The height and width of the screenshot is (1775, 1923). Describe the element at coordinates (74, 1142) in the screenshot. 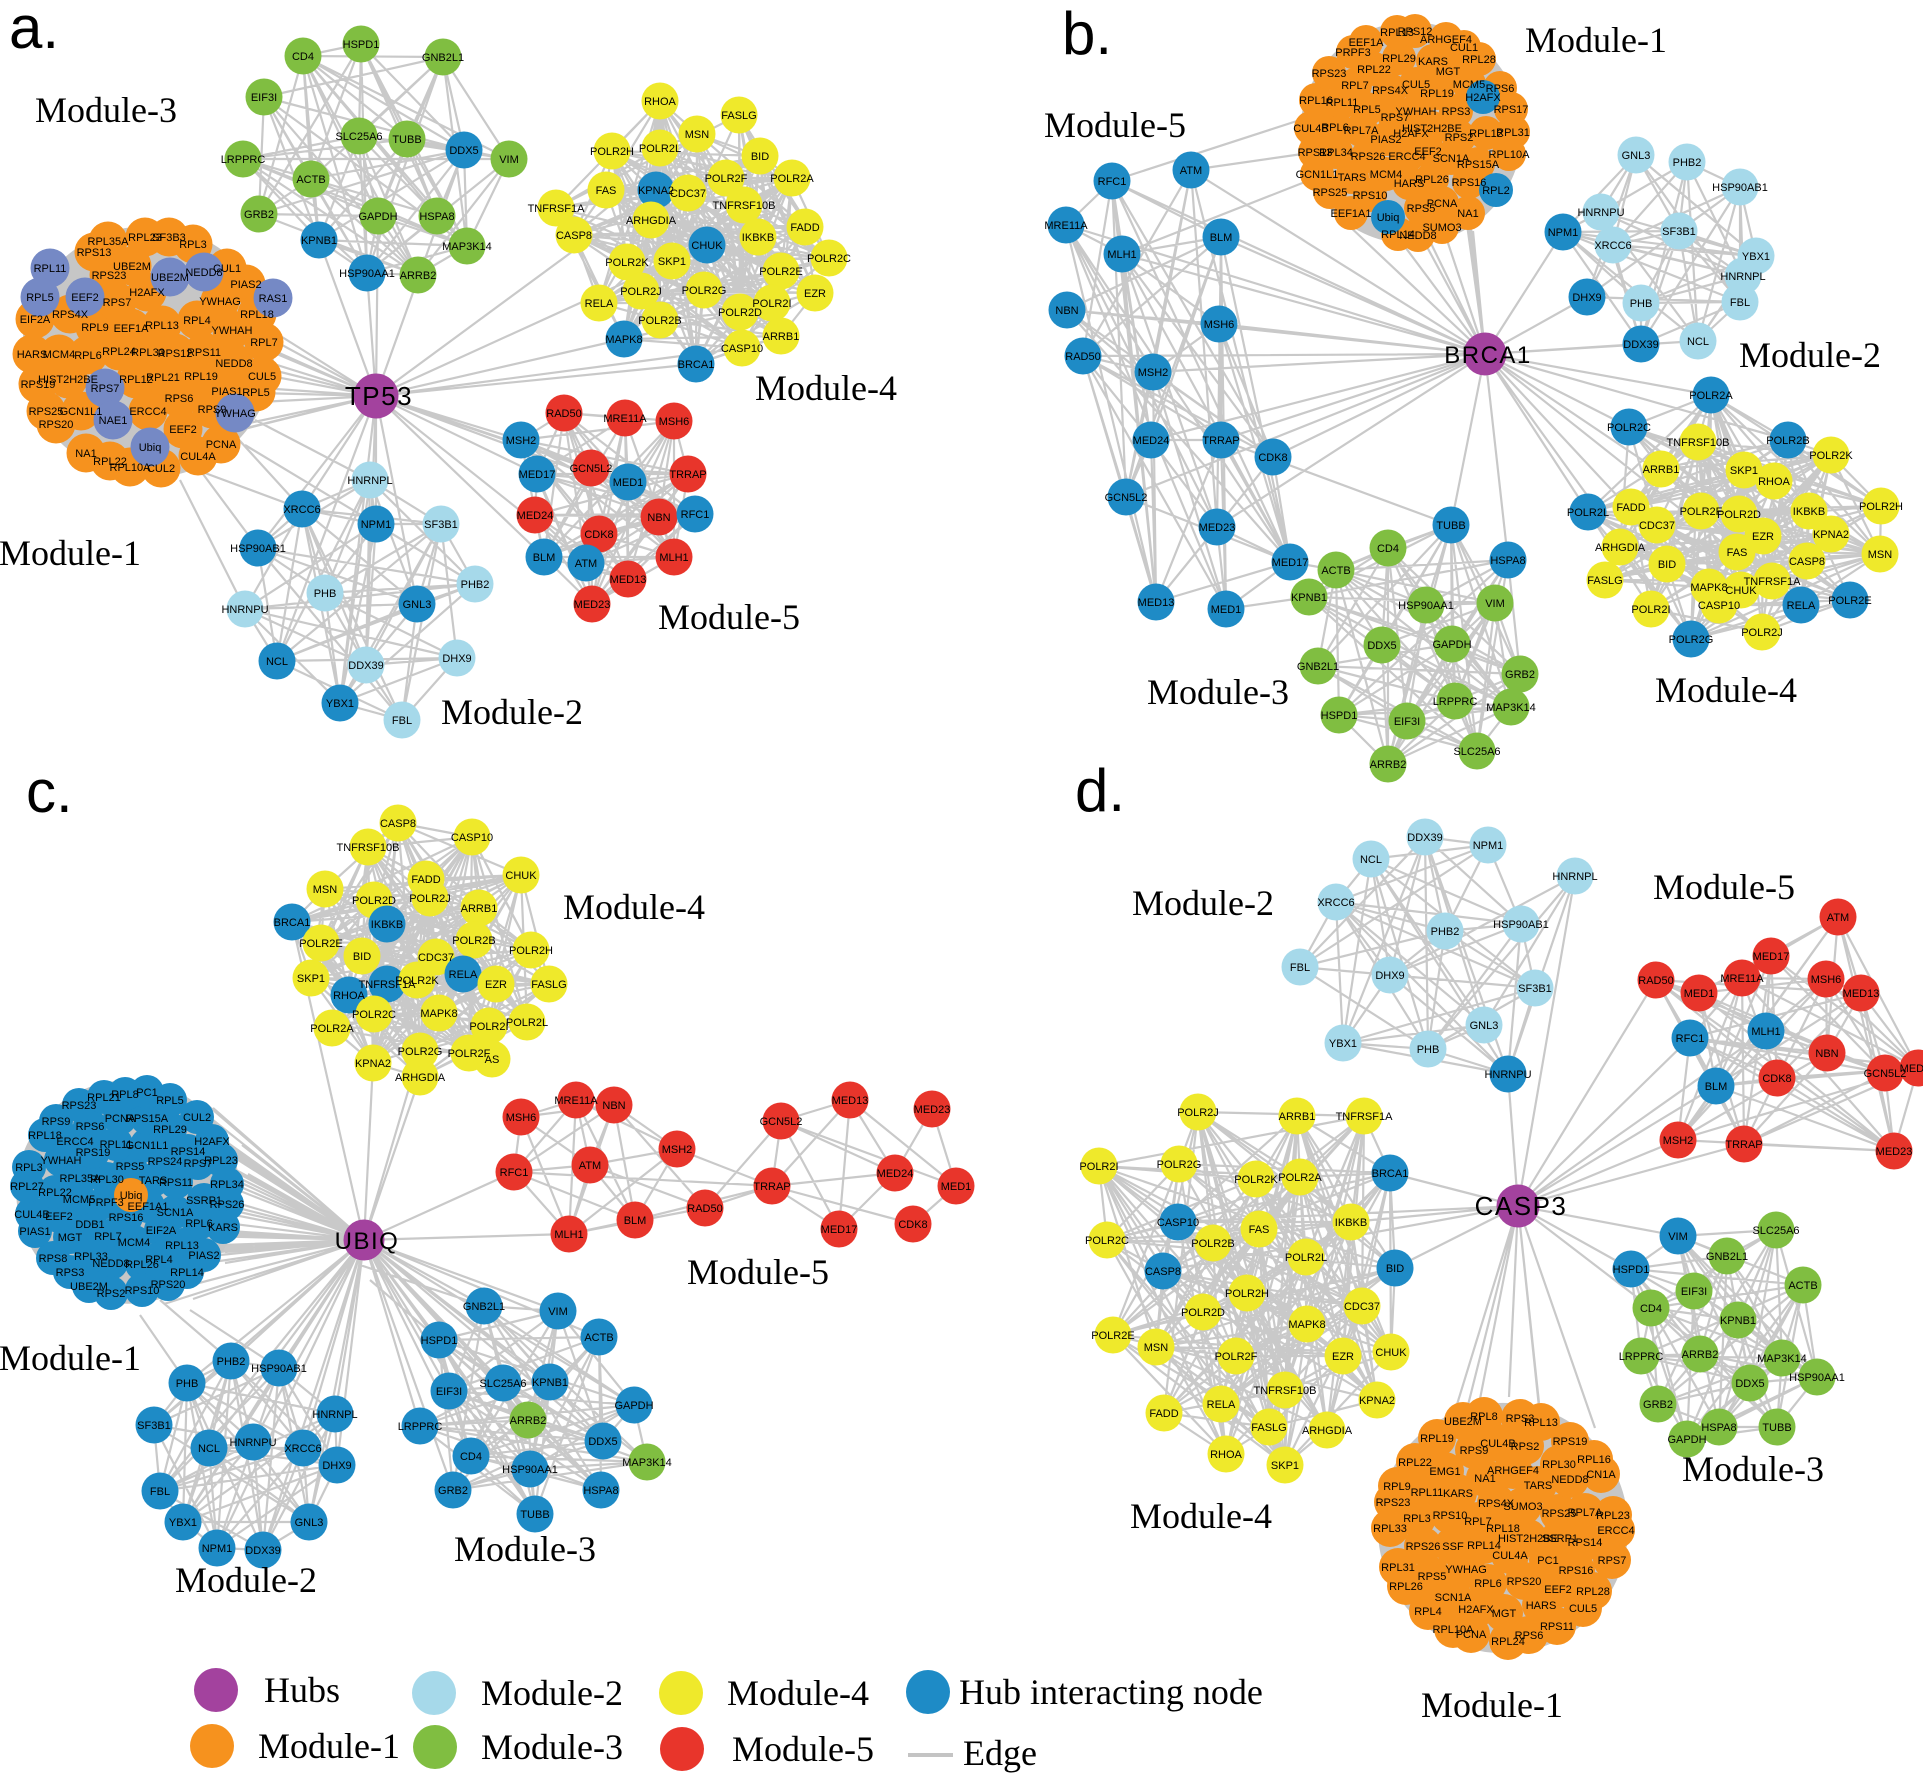

I see `svg-text: ERCC4` at that location.